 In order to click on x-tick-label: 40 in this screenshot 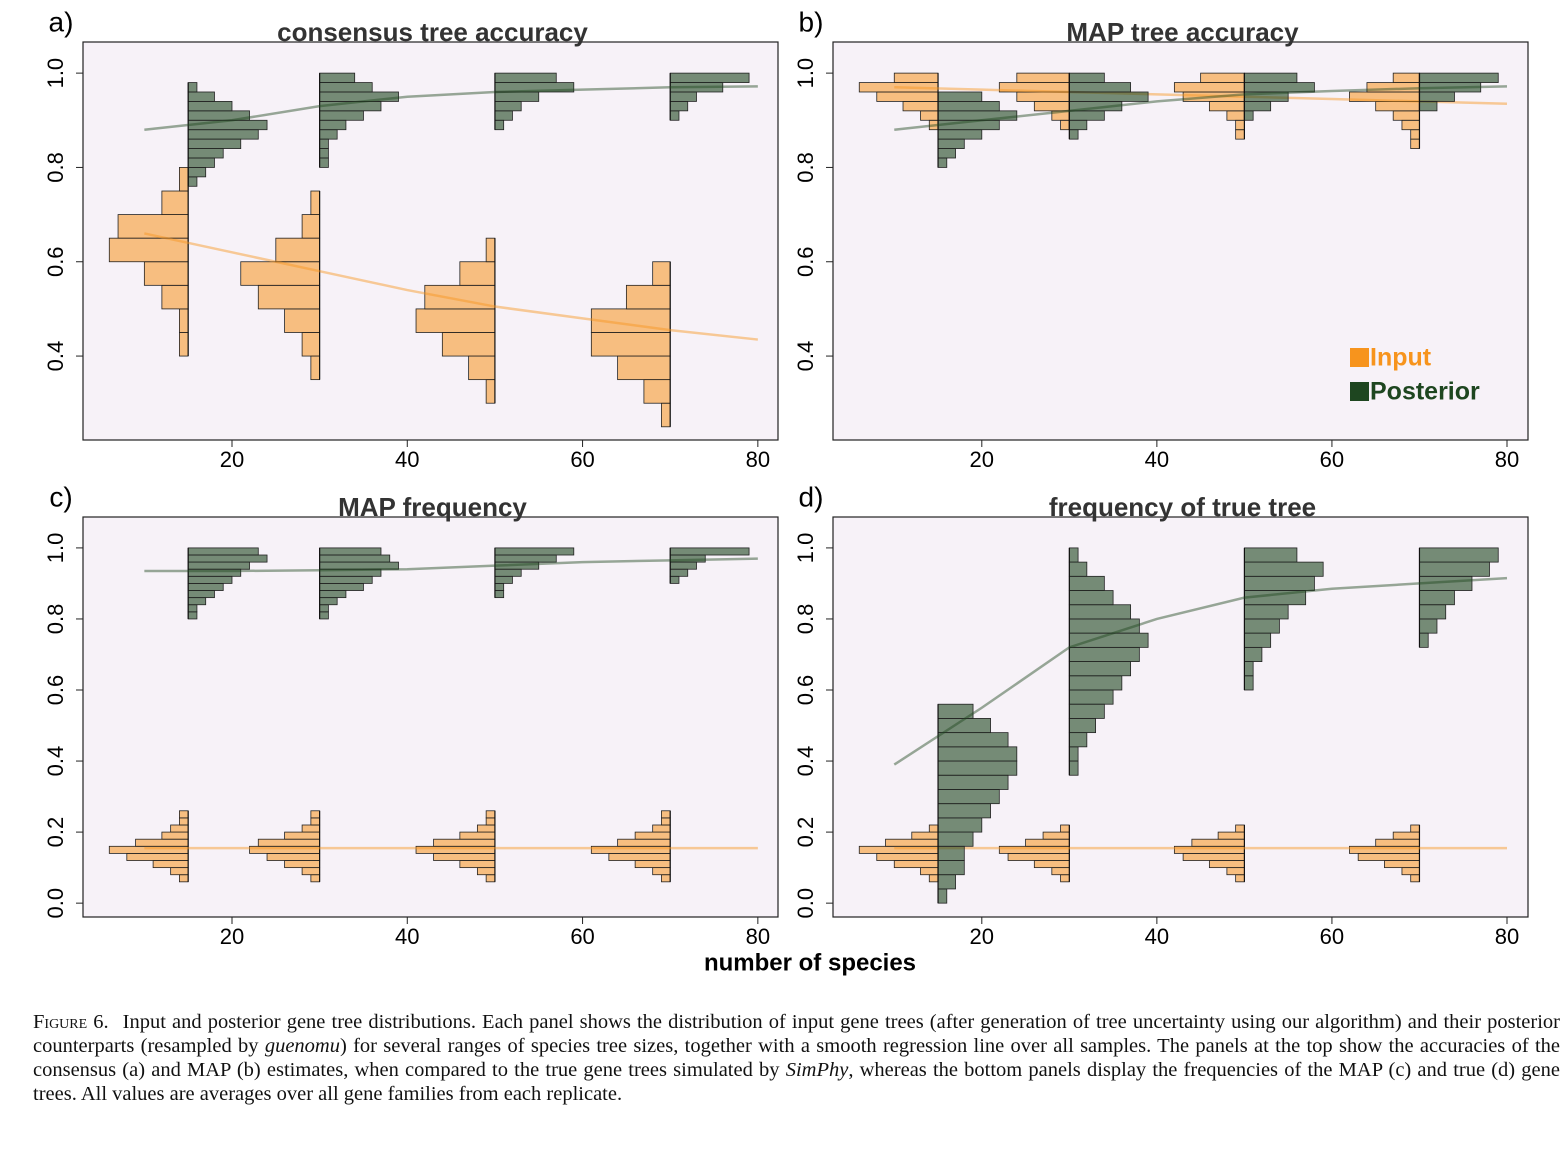, I will do `click(407, 936)`.